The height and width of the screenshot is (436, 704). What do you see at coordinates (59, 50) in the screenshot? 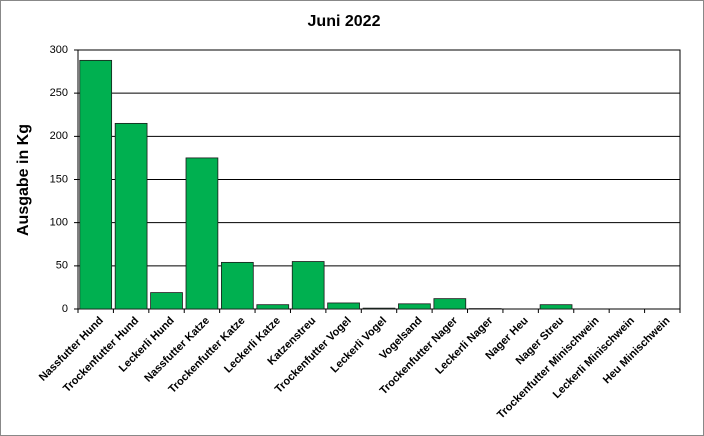
I see `y-tick-label: 300` at bounding box center [59, 50].